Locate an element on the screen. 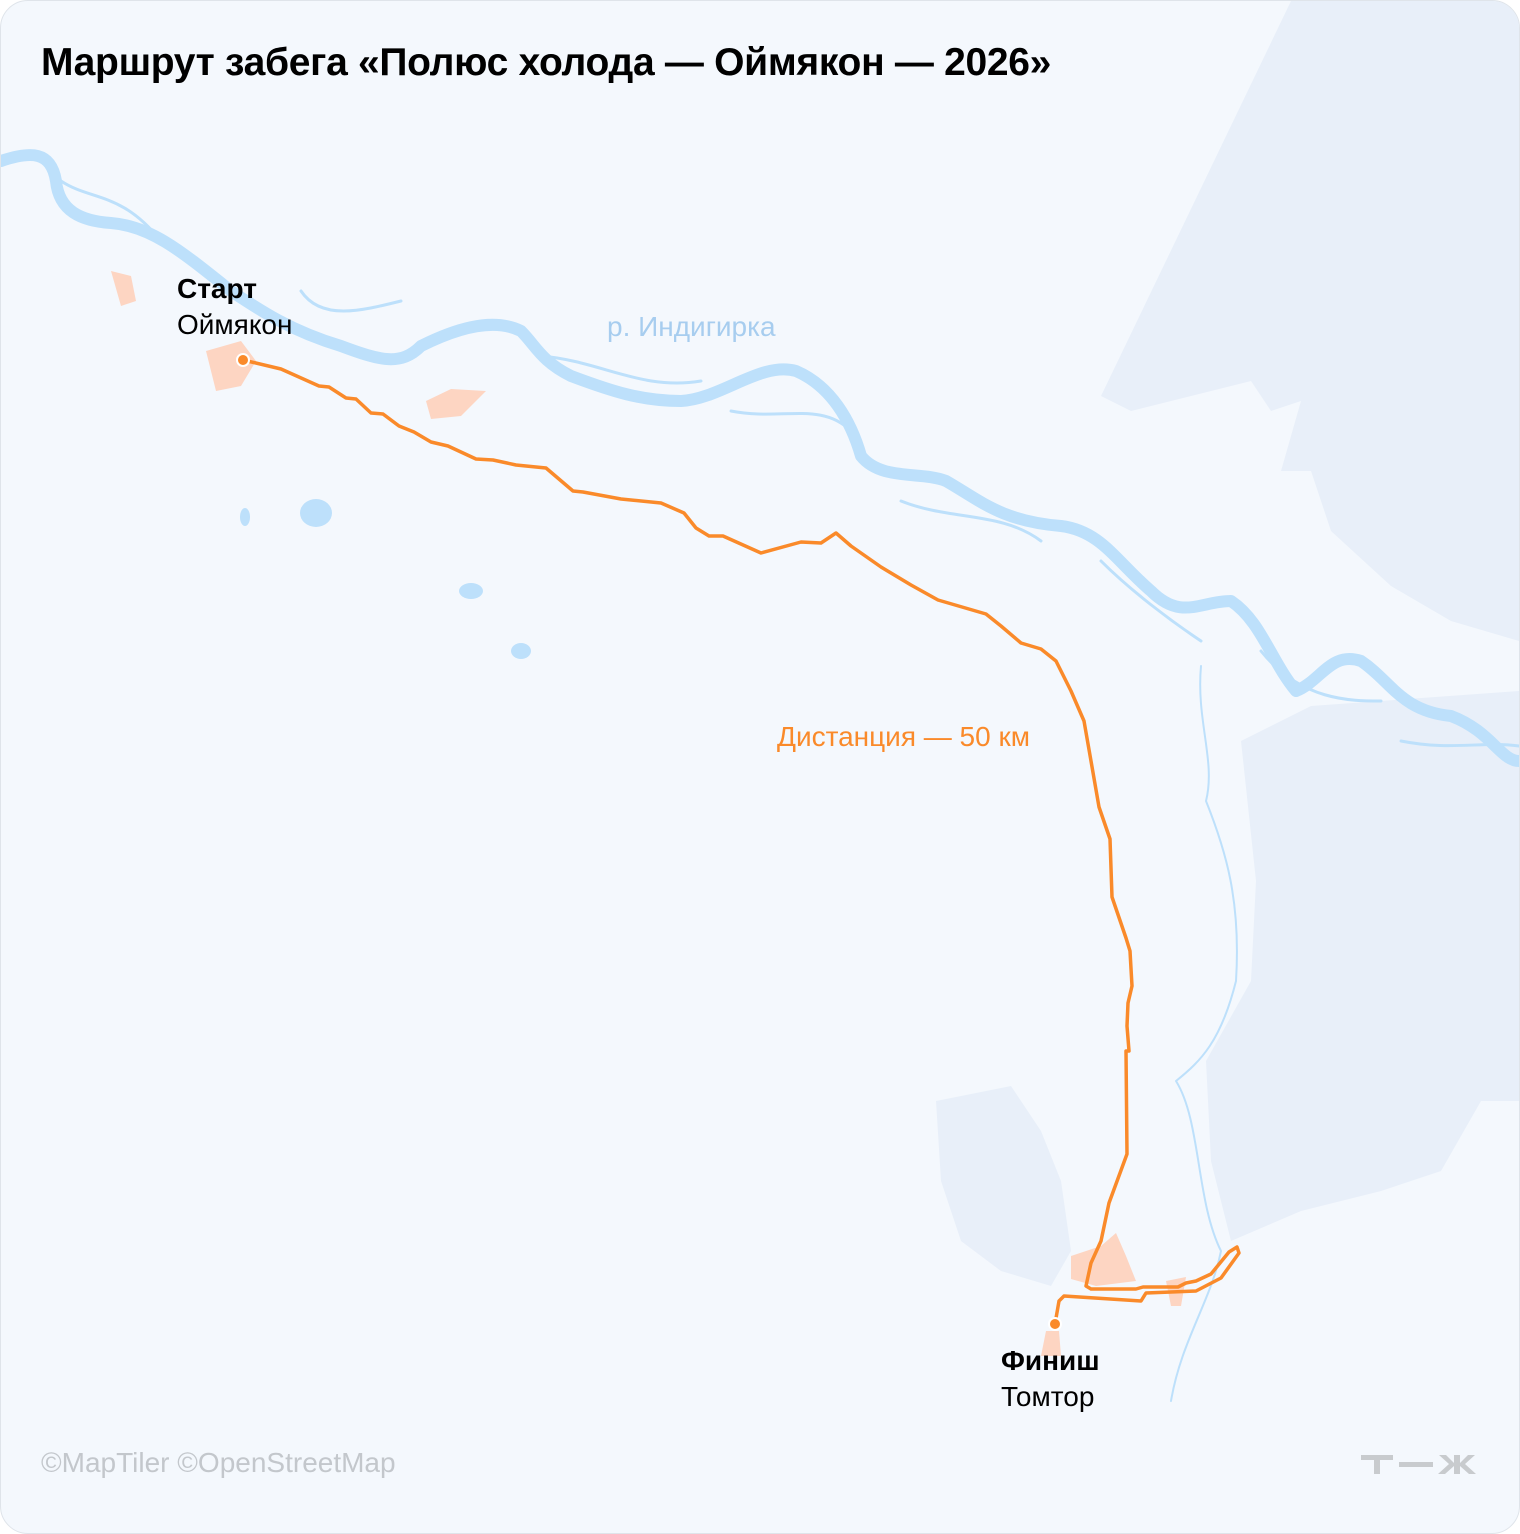 This screenshot has width=1520, height=1534. river-label: р. Индигирка is located at coordinates (691, 326).